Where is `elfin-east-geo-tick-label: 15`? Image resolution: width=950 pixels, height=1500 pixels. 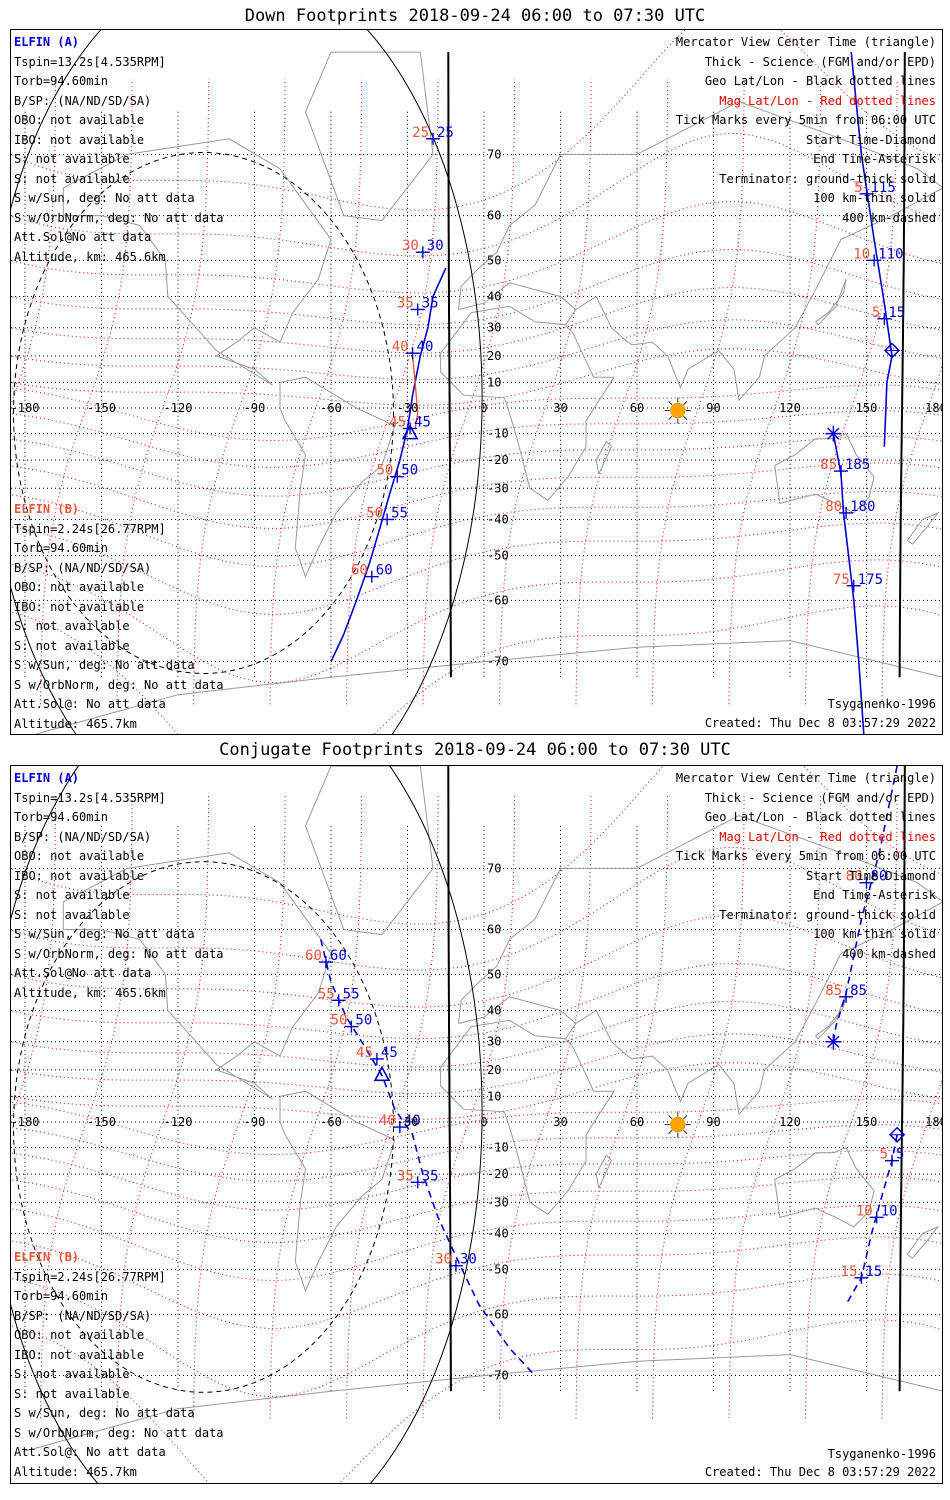 elfin-east-geo-tick-label: 15 is located at coordinates (873, 1272).